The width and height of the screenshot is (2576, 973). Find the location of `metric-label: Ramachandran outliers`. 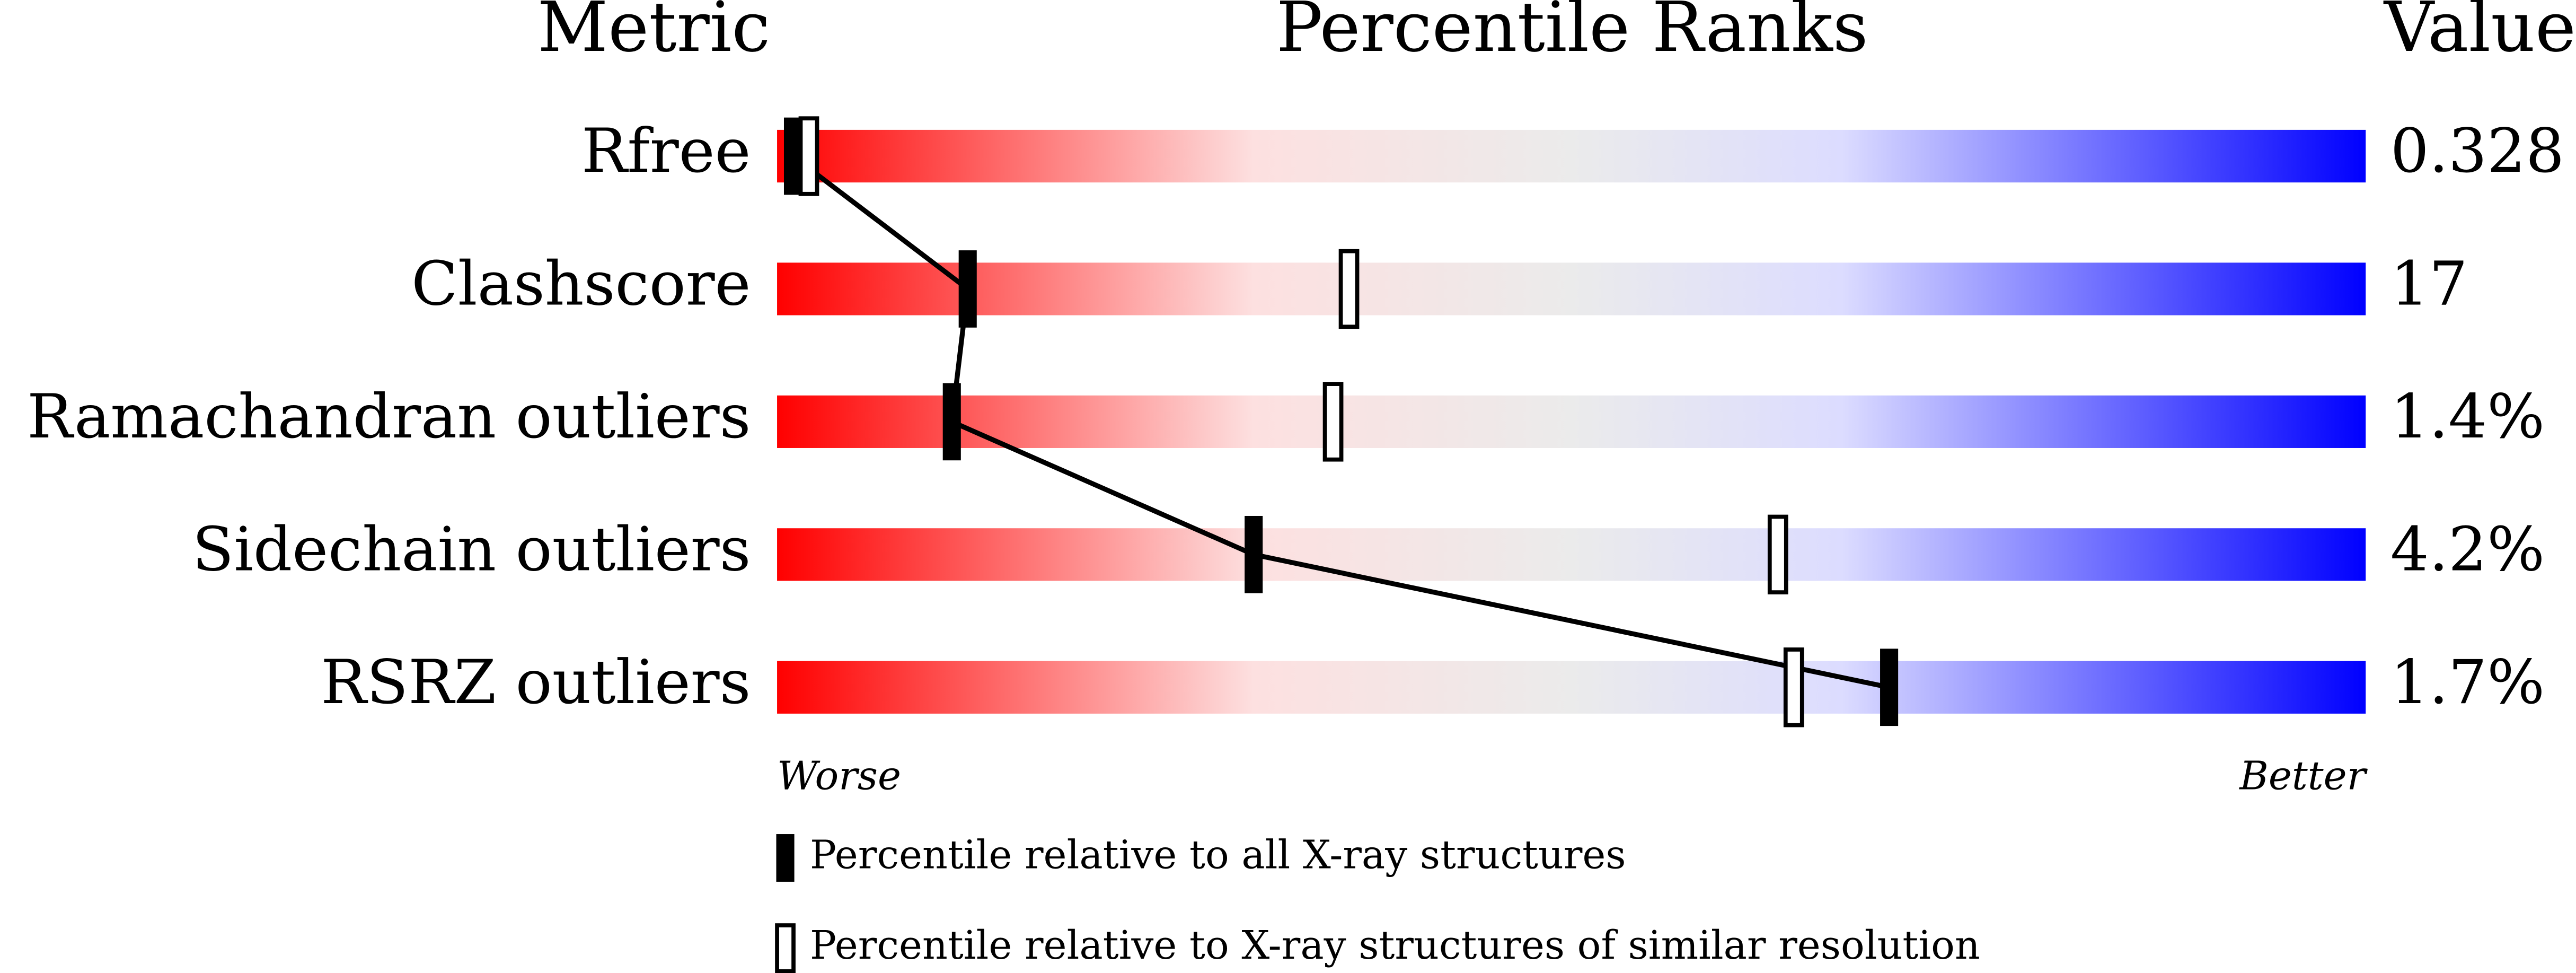

metric-label: Ramachandran outliers is located at coordinates (389, 417).